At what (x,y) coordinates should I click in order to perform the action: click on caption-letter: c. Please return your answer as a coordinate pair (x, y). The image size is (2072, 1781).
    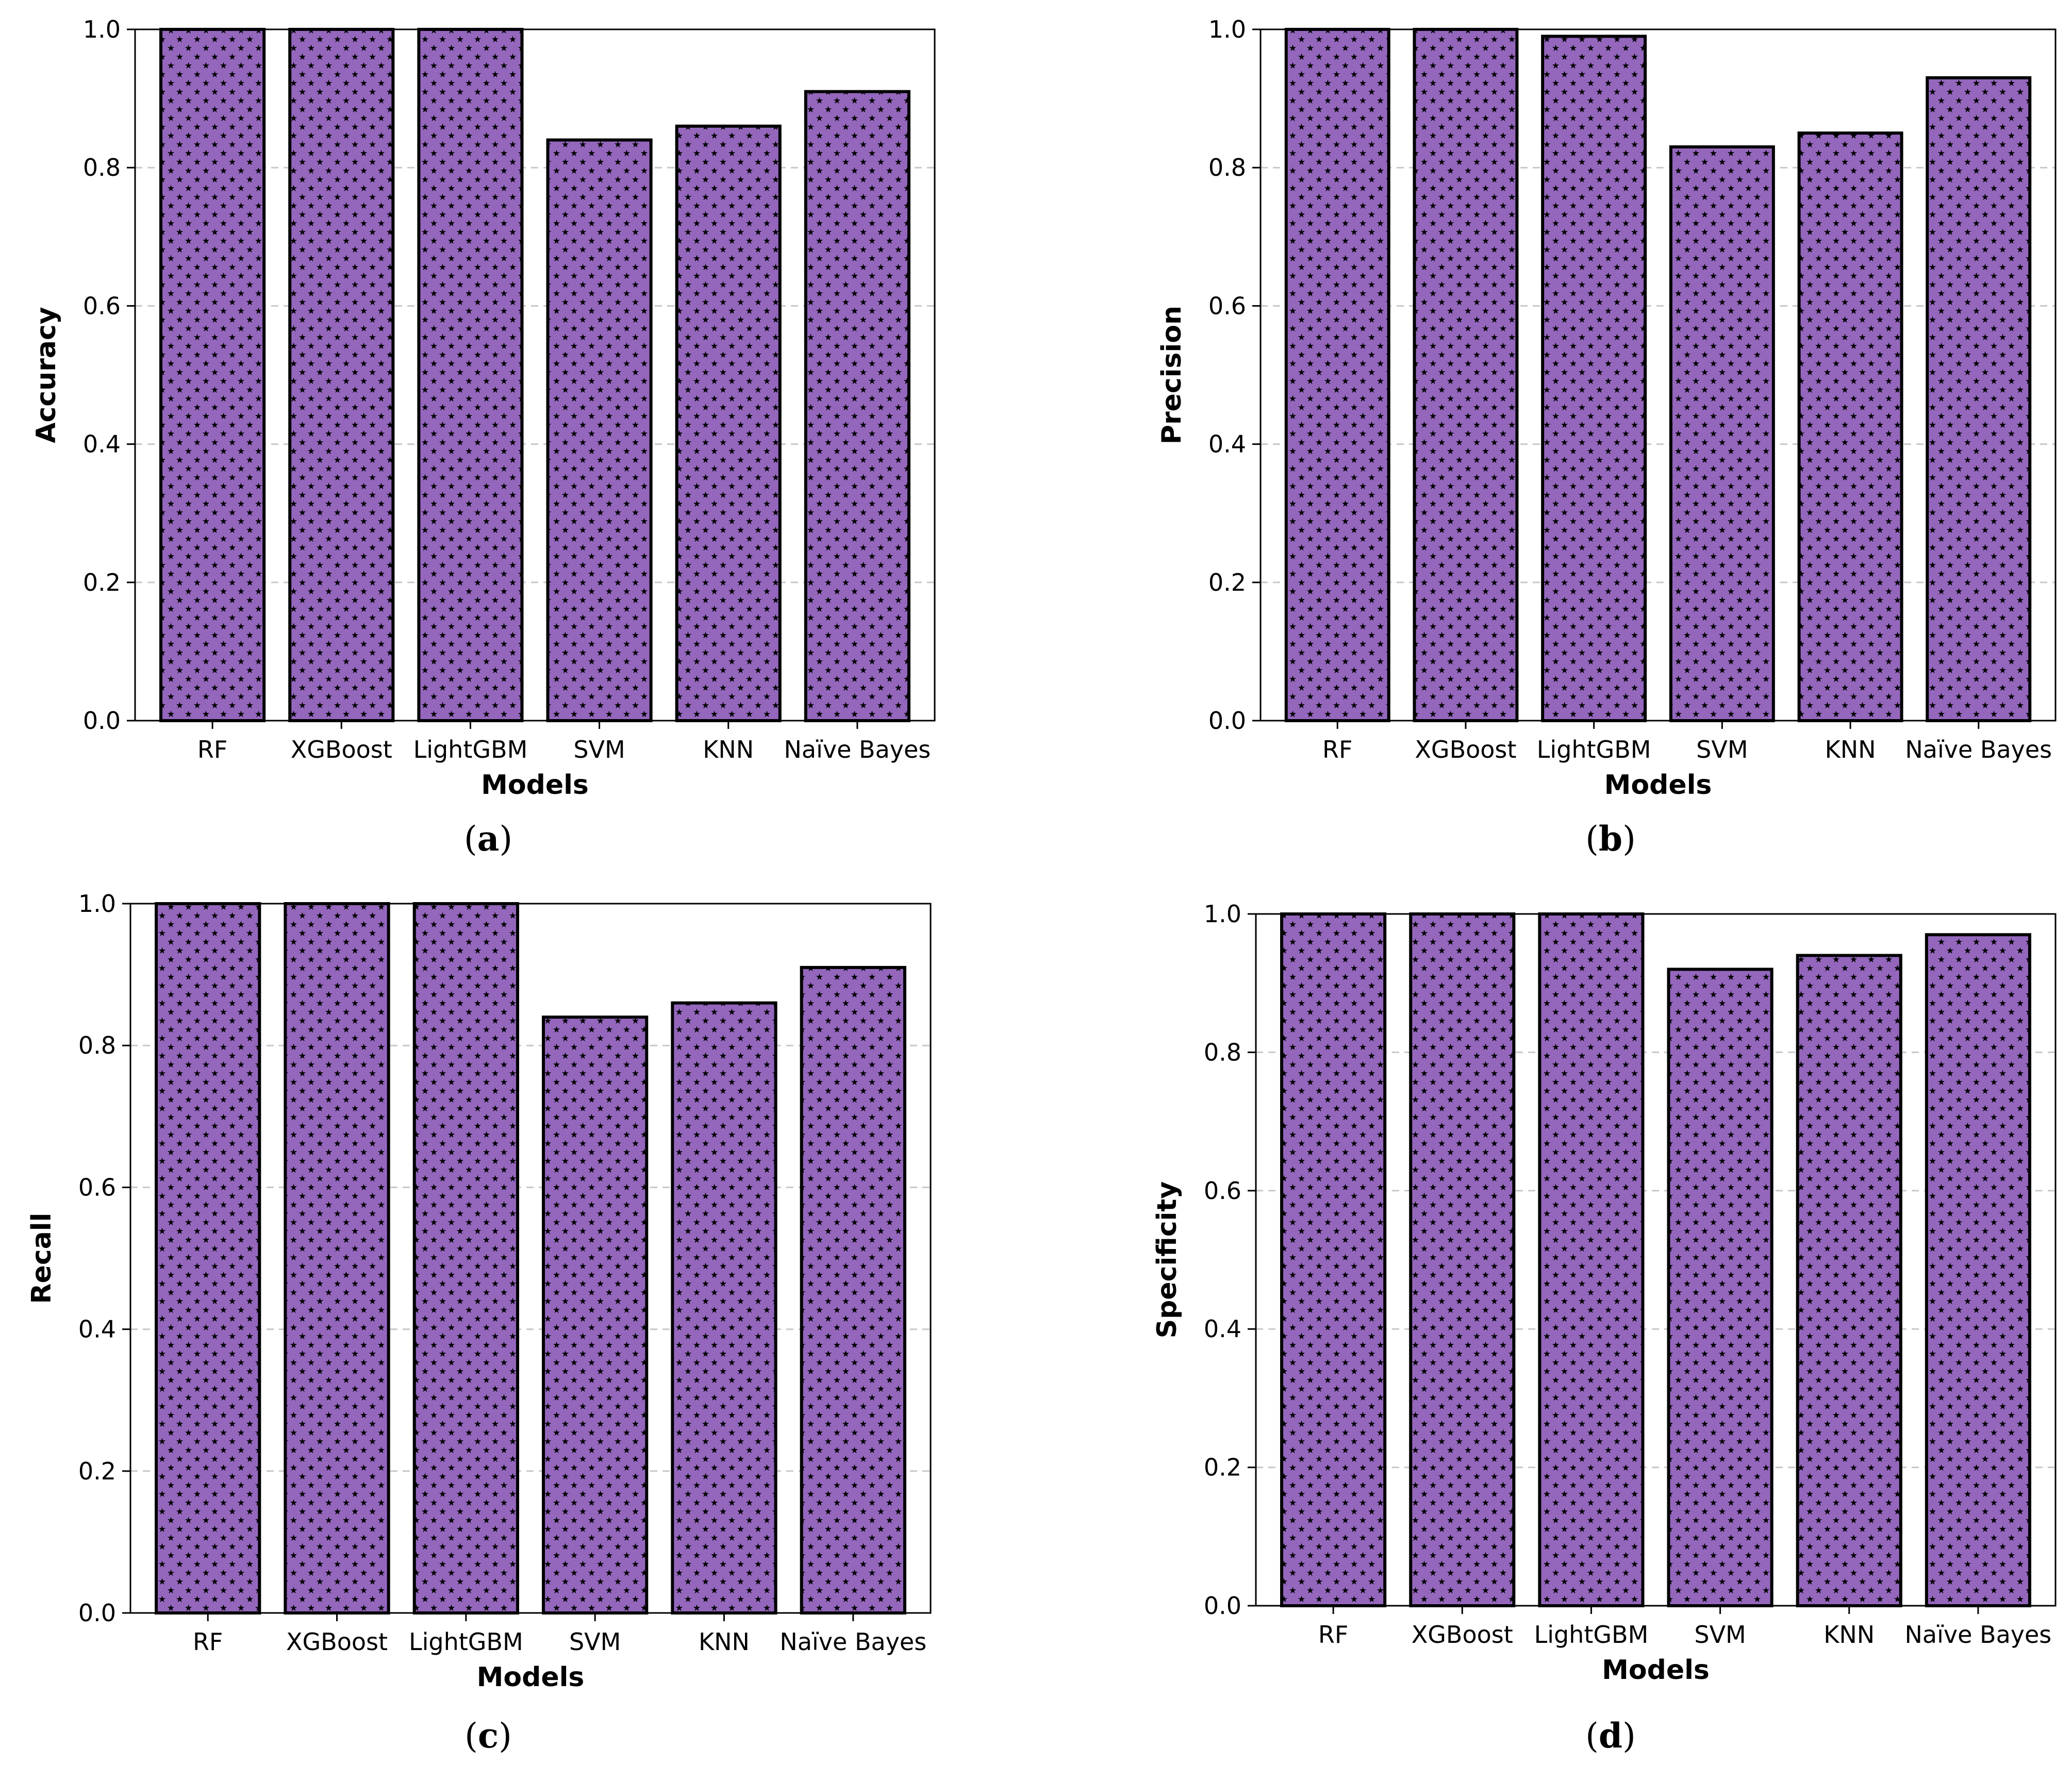
    Looking at the image, I should click on (488, 1736).